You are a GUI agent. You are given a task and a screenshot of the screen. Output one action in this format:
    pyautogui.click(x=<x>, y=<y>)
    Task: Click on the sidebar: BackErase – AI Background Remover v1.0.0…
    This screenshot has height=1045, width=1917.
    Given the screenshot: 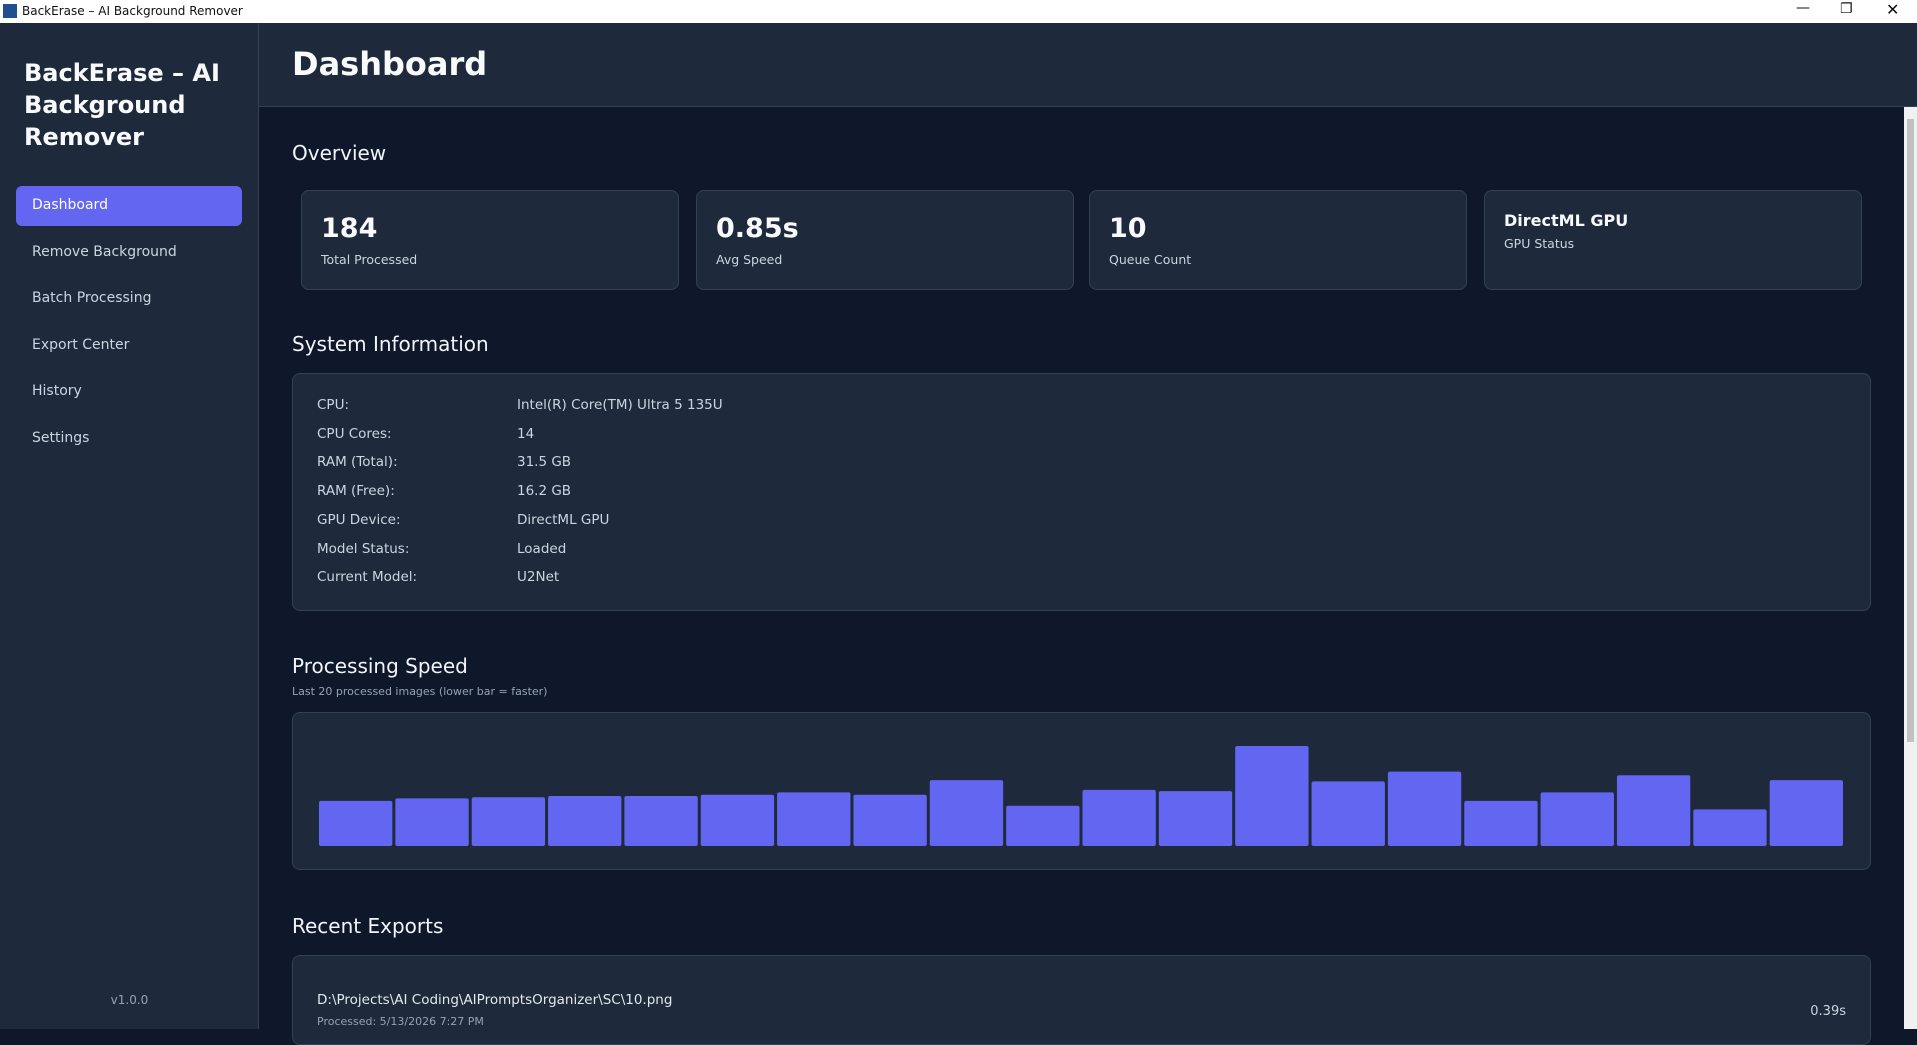 What is the action you would take?
    pyautogui.click(x=129, y=526)
    